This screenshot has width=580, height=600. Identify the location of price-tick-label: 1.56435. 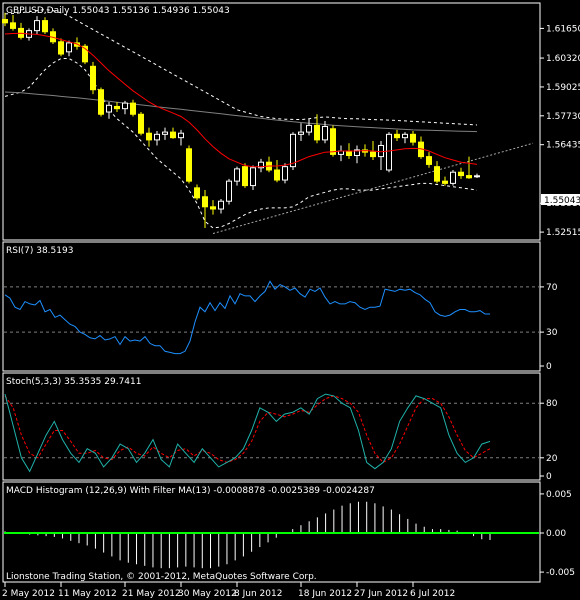
(563, 146).